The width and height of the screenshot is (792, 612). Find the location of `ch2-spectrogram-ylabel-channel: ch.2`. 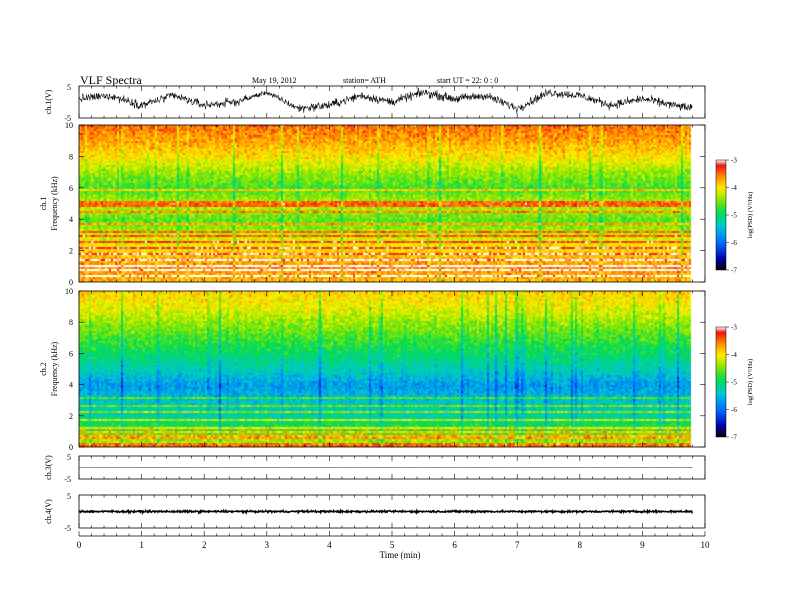

ch2-spectrogram-ylabel-channel: ch.2 is located at coordinates (43, 369).